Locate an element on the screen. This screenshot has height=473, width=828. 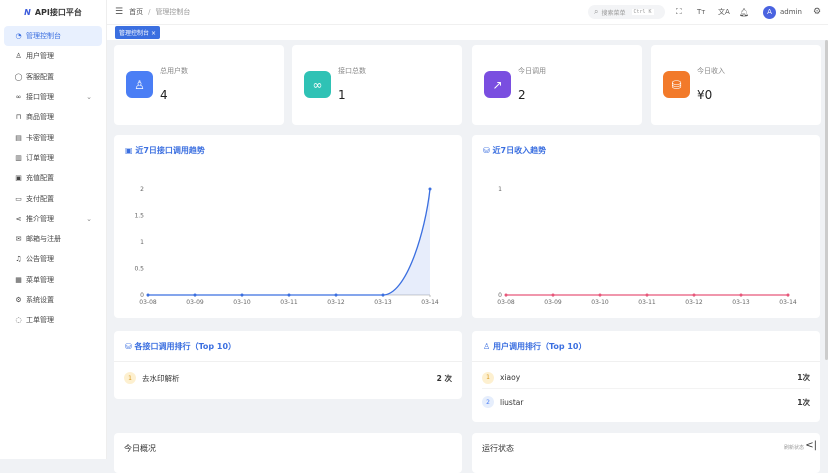
close-icon: × is located at coordinates (153, 33).